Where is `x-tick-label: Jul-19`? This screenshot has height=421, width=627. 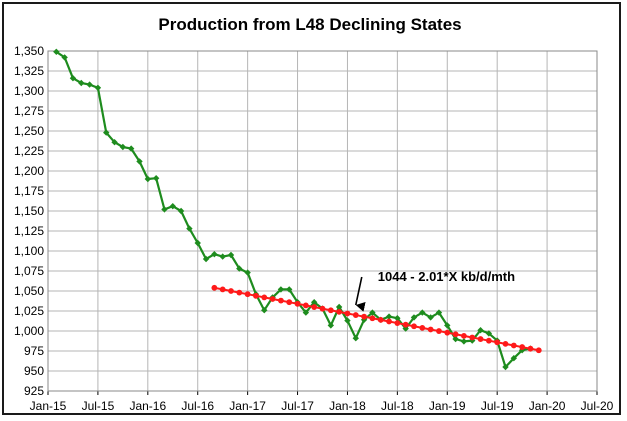 x-tick-label: Jul-19 is located at coordinates (497, 406).